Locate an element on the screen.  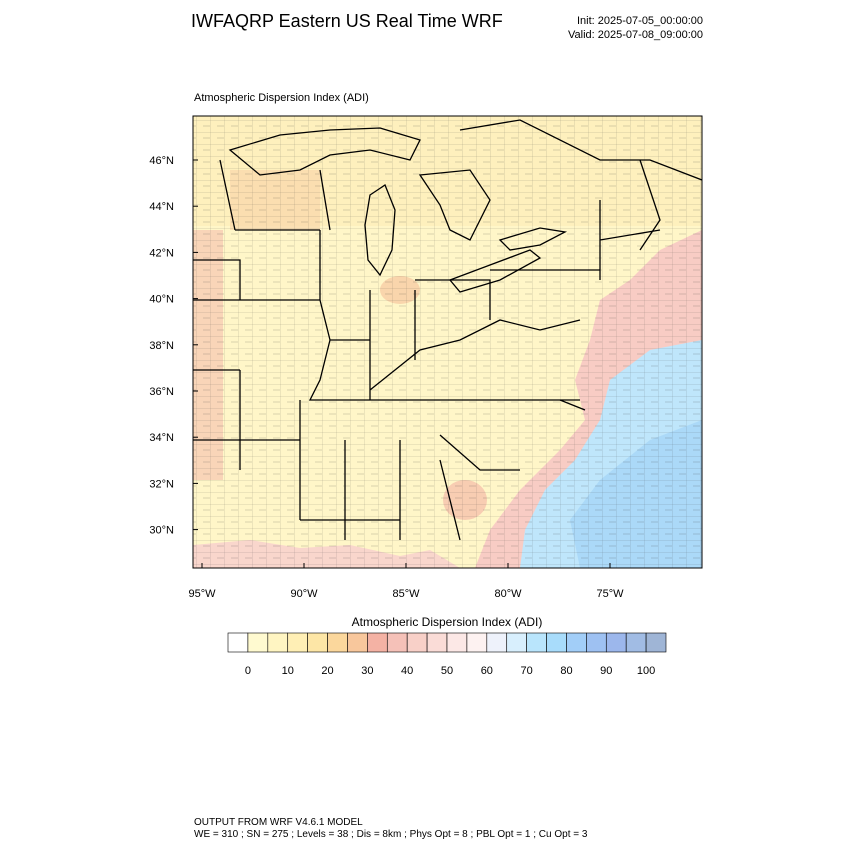
lat-label: 34°N is located at coordinates (161, 438).